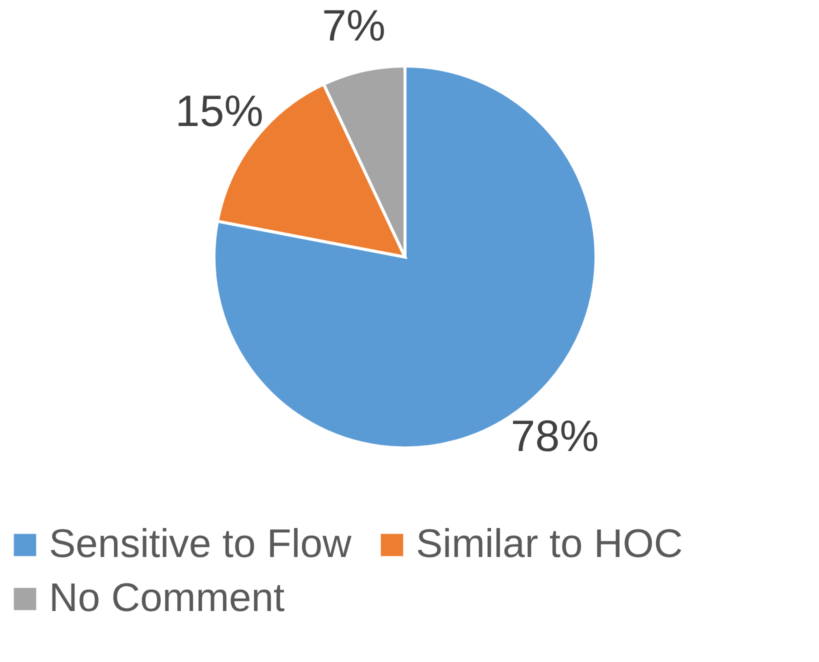 The width and height of the screenshot is (819, 662). Describe the element at coordinates (354, 26) in the screenshot. I see `data-label: 7%` at that location.